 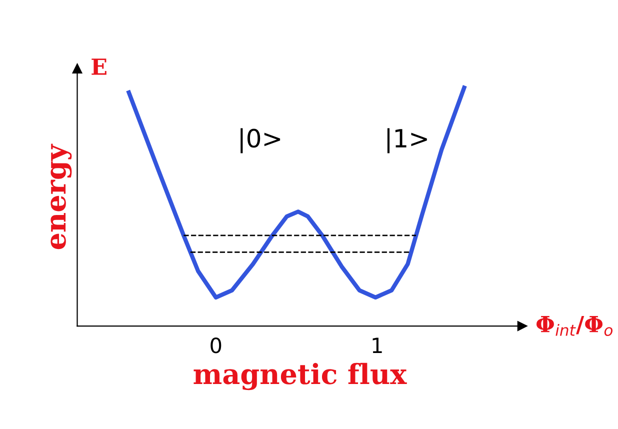 What do you see at coordinates (216, 346) in the screenshot?
I see `x-tick-label: 0` at bounding box center [216, 346].